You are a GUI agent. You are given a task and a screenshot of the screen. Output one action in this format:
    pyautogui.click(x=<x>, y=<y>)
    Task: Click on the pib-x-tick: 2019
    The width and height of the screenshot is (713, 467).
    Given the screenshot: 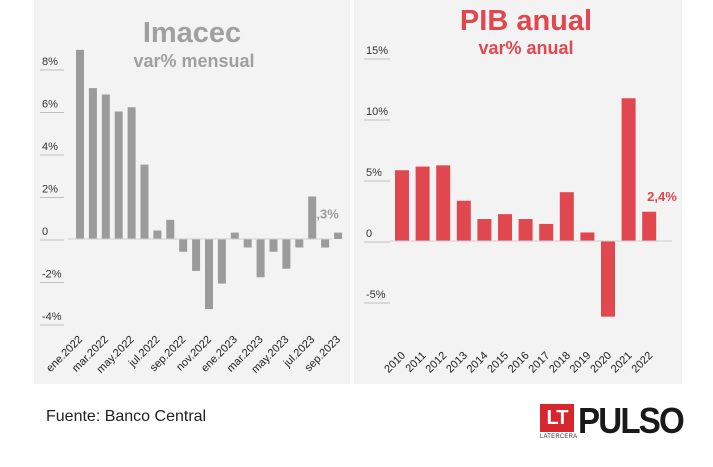 What is the action you would take?
    pyautogui.click(x=581, y=363)
    